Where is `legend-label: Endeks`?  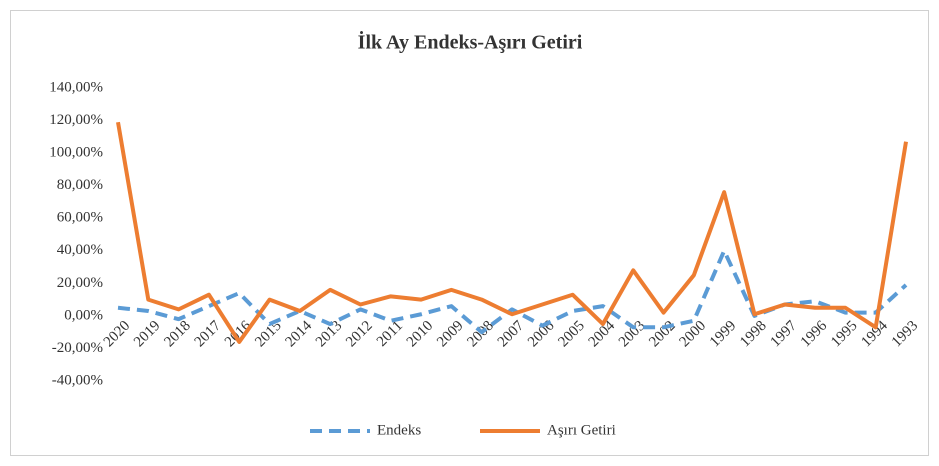
legend-label: Endeks is located at coordinates (399, 430).